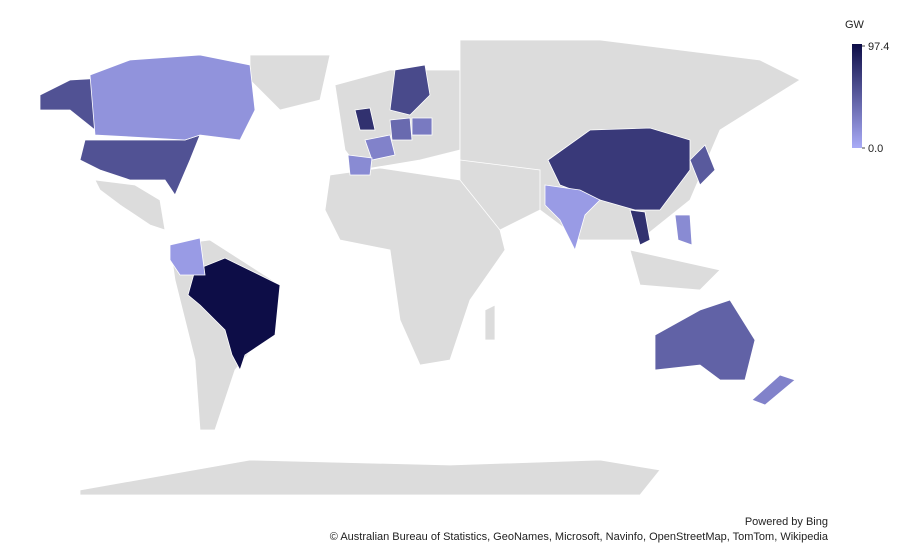 The image size is (900, 550). Describe the element at coordinates (857, 96) in the screenshot. I see `legend-bar` at that location.